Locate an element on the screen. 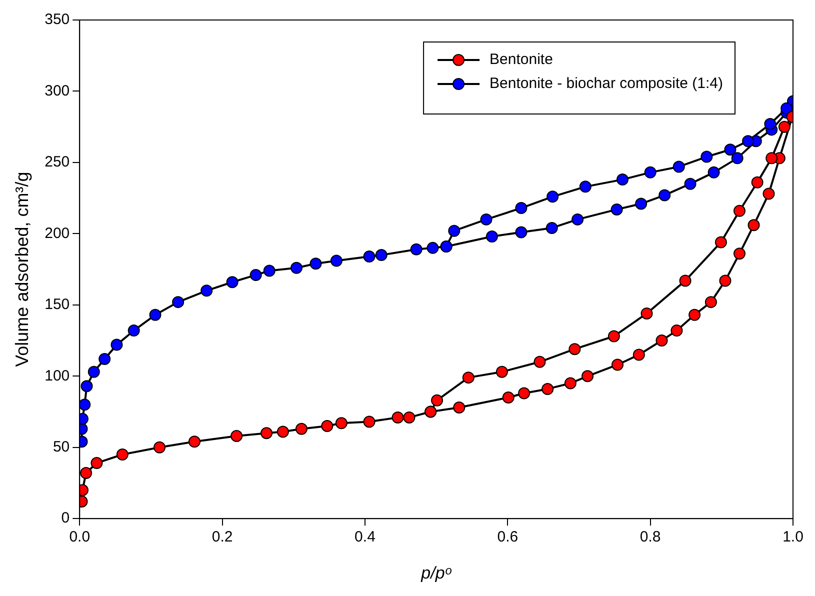 The width and height of the screenshot is (815, 596). x-tick-label: 0.0 is located at coordinates (79, 537).